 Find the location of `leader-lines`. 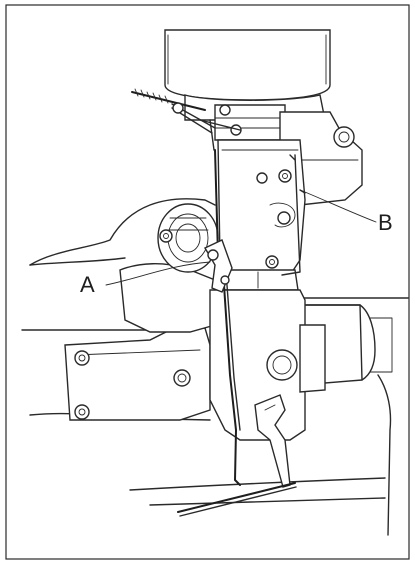

leader-lines is located at coordinates (241, 237).